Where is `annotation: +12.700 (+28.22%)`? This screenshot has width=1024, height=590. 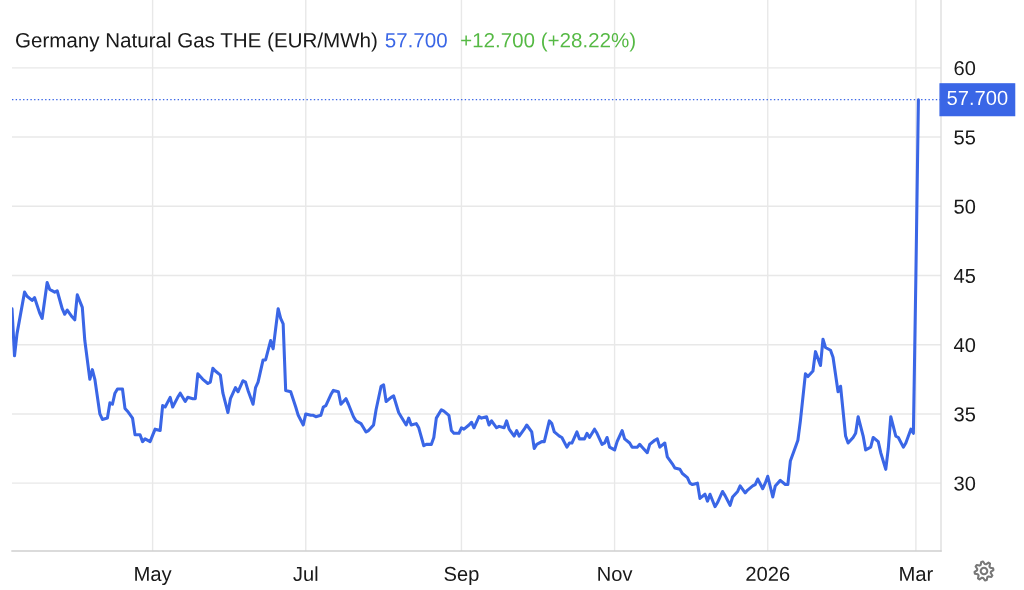
annotation: +12.700 (+28.22%) is located at coordinates (548, 42).